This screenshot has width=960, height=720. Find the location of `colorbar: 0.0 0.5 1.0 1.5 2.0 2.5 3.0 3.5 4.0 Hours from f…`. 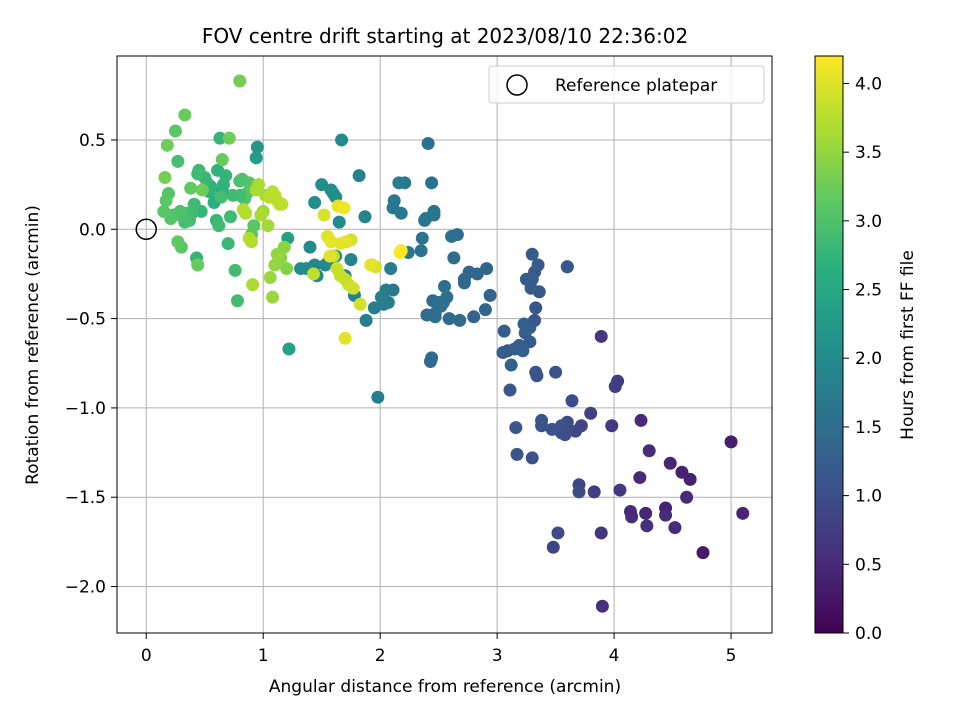

colorbar: 0.0 0.5 1.0 1.5 2.0 2.5 3.0 3.5 4.0 Hours from f… is located at coordinates (866, 349).